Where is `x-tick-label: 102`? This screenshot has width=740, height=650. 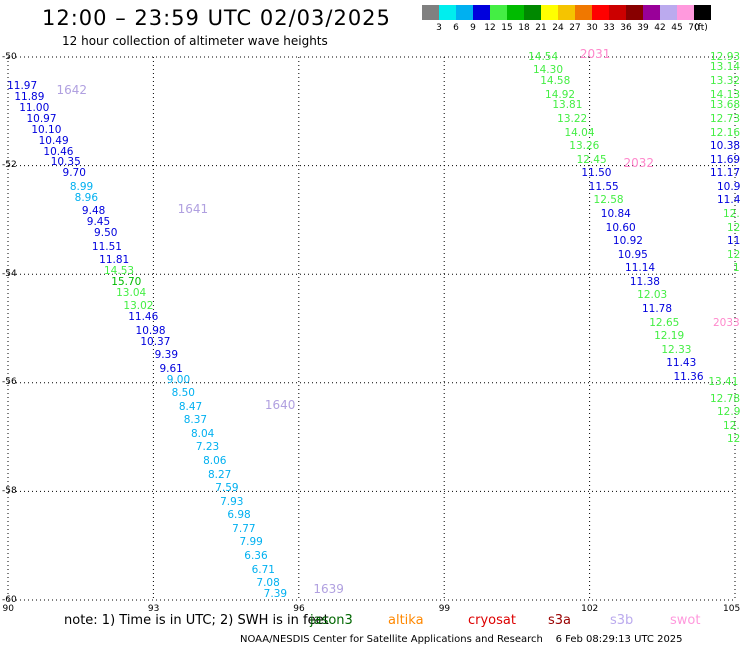 x-tick-label: 102 is located at coordinates (590, 608).